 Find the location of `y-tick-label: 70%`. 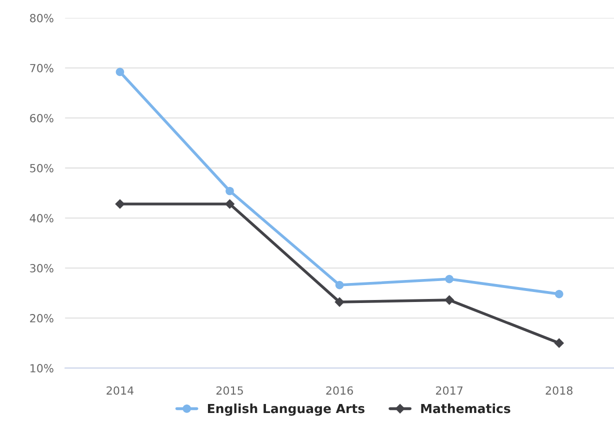

y-tick-label: 70% is located at coordinates (42, 68).